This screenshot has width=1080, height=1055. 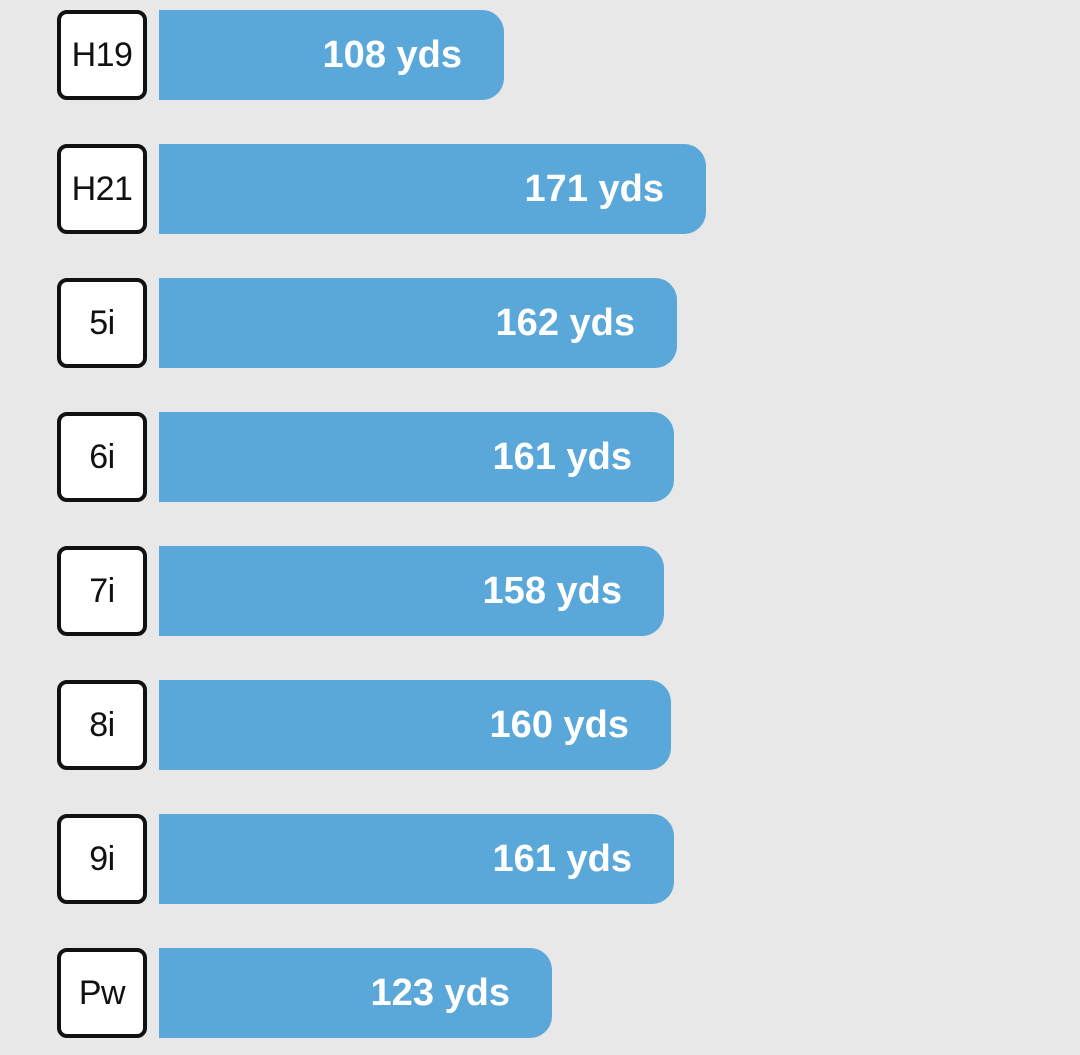 What do you see at coordinates (559, 724) in the screenshot?
I see `bar-value-label: 160 yds` at bounding box center [559, 724].